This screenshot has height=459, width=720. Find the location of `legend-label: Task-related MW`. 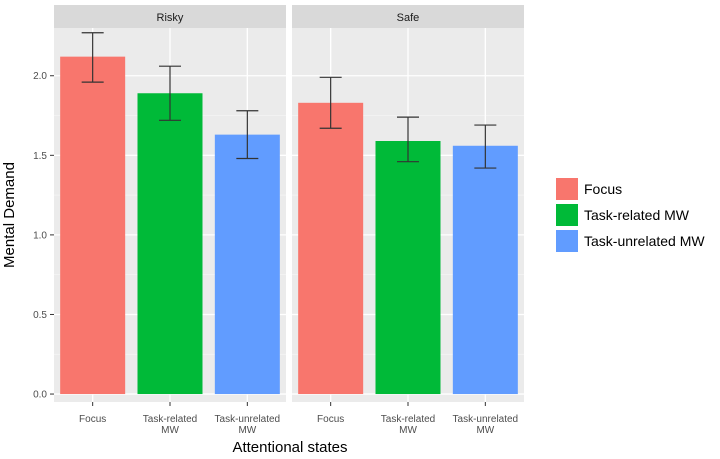

legend-label: Task-related MW is located at coordinates (637, 215).